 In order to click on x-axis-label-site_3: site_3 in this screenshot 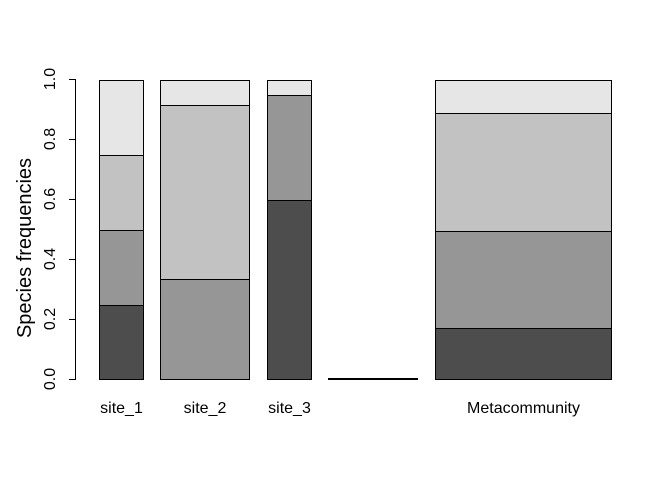, I will do `click(289, 408)`.